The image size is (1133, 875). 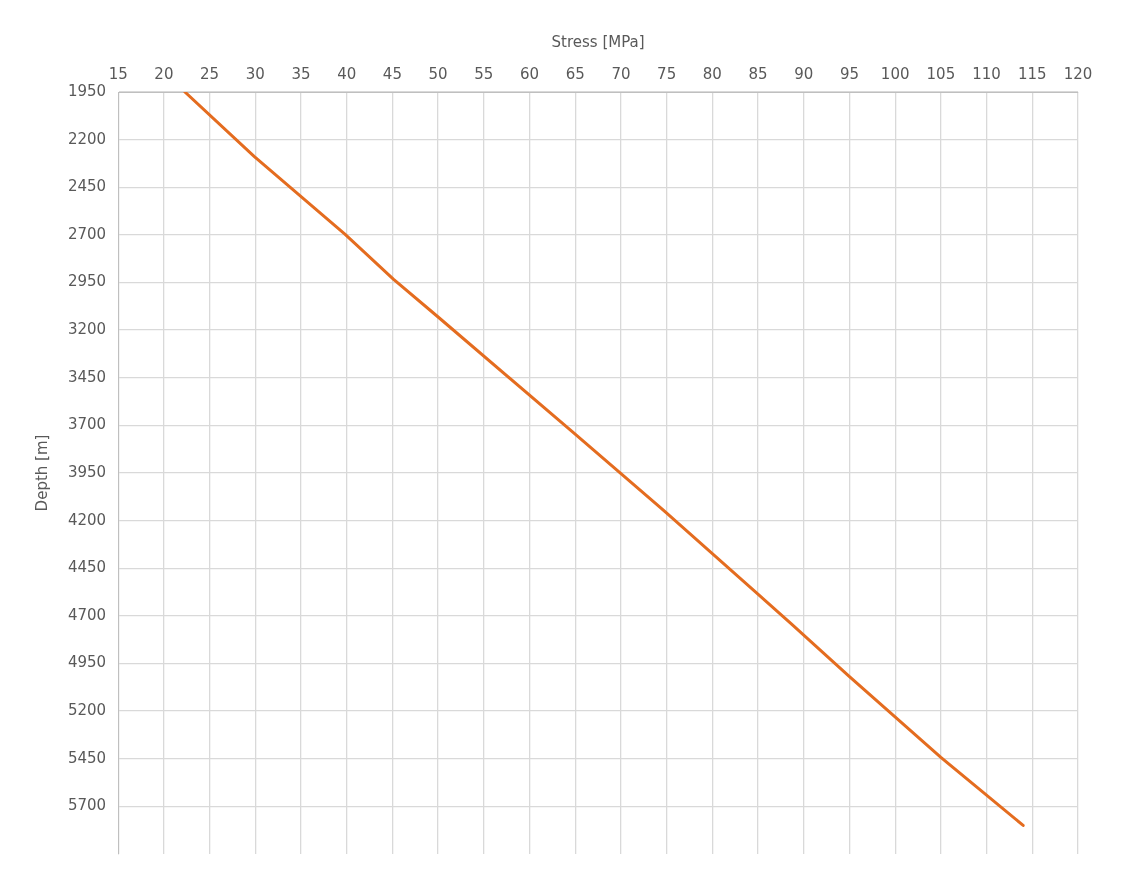 What do you see at coordinates (87, 805) in the screenshot?
I see `y-tick-label: 5700` at bounding box center [87, 805].